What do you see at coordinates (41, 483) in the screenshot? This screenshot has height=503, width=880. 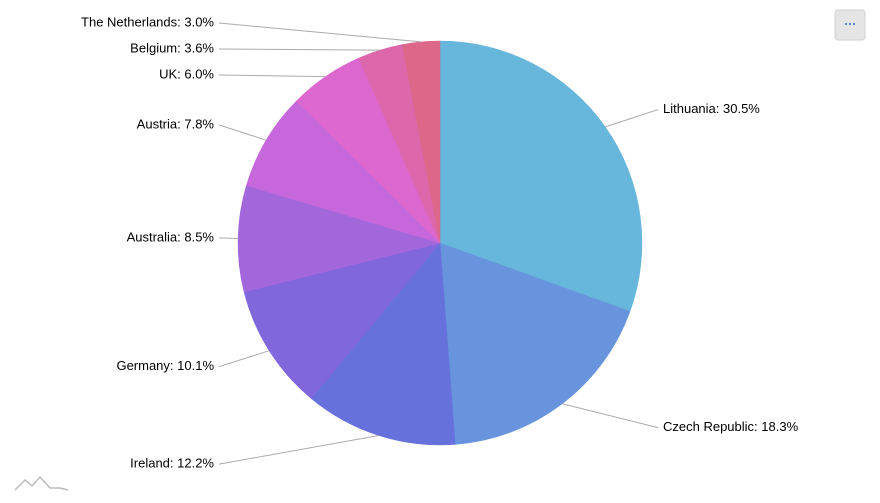 I see `logo` at bounding box center [41, 483].